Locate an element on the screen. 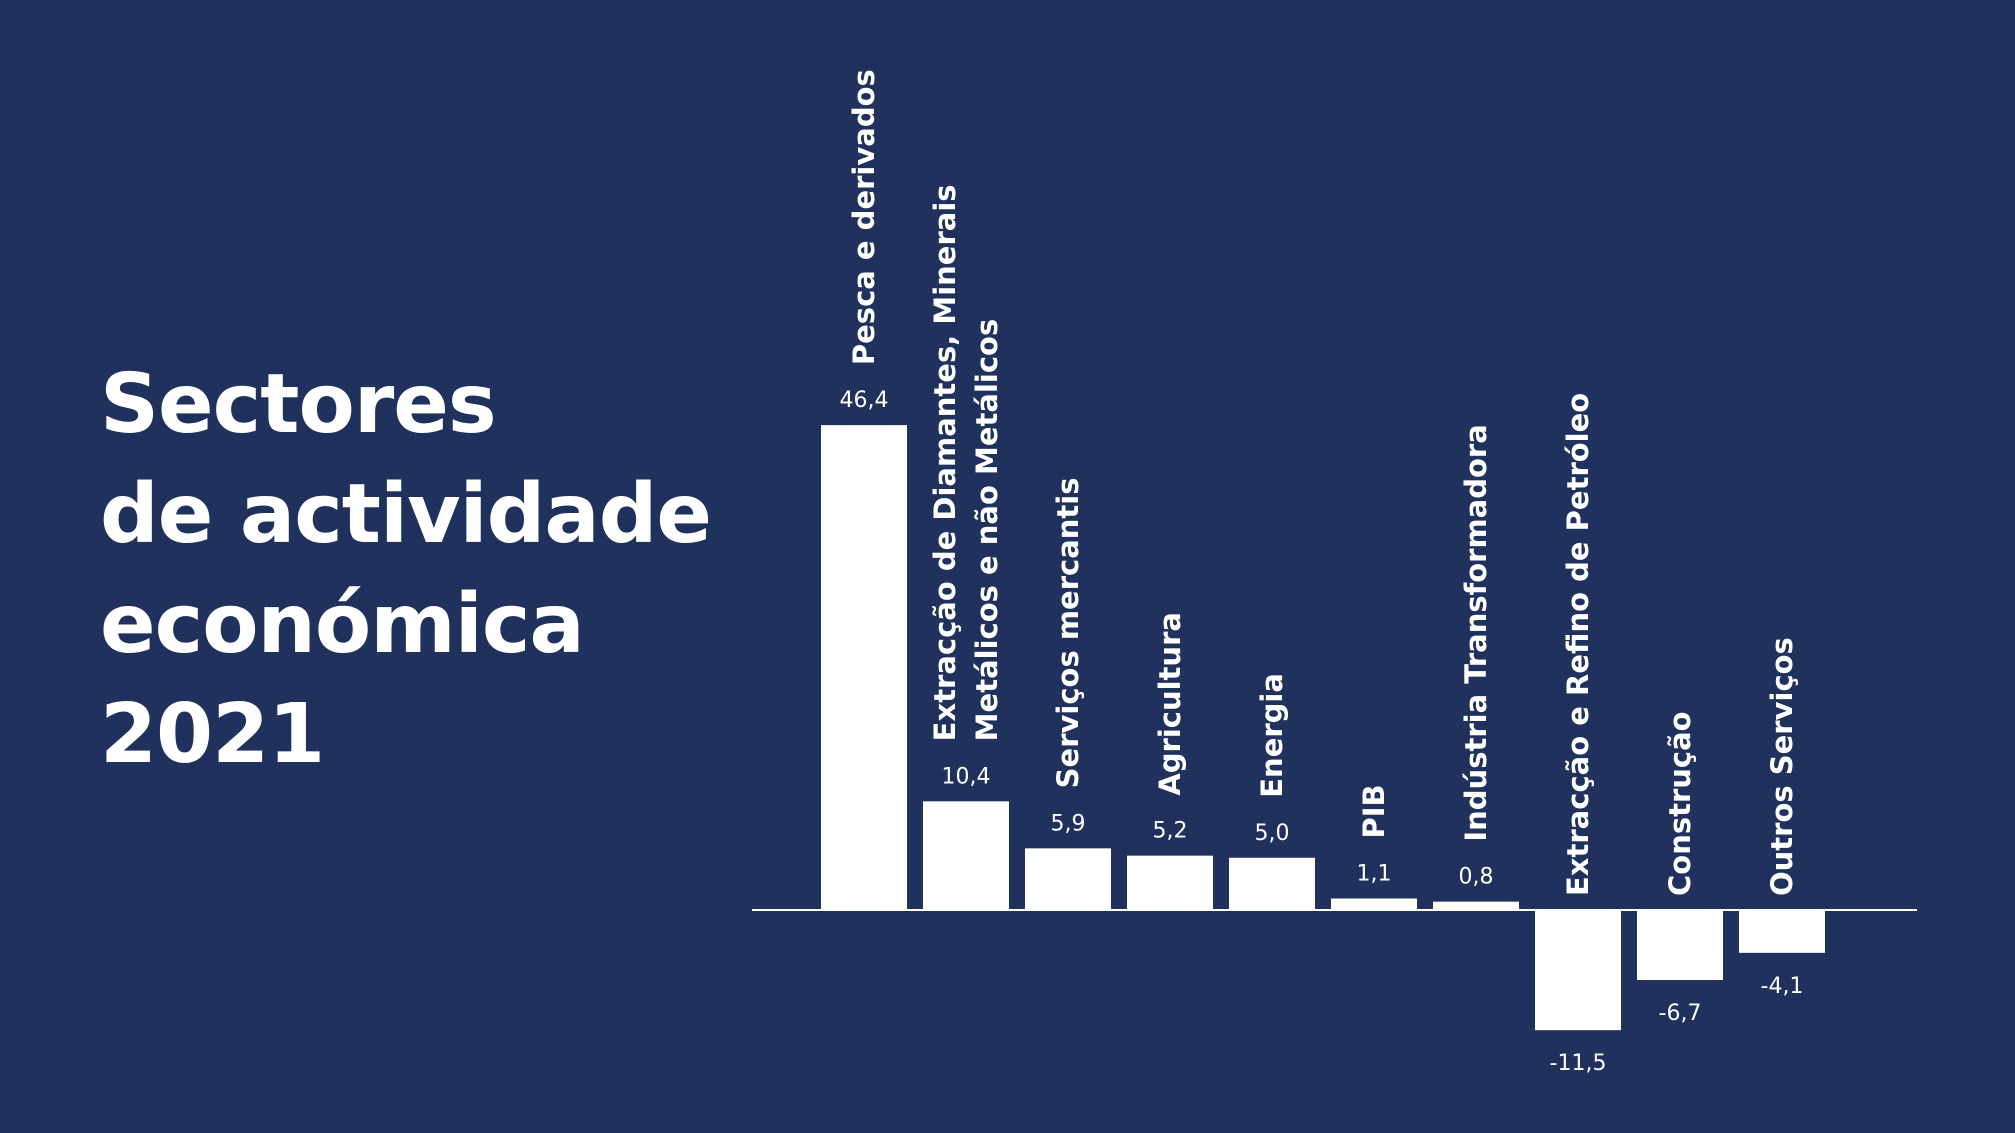 Image resolution: width=2015 pixels, height=1133 pixels. value-label-5: 5,0 is located at coordinates (1272, 833).